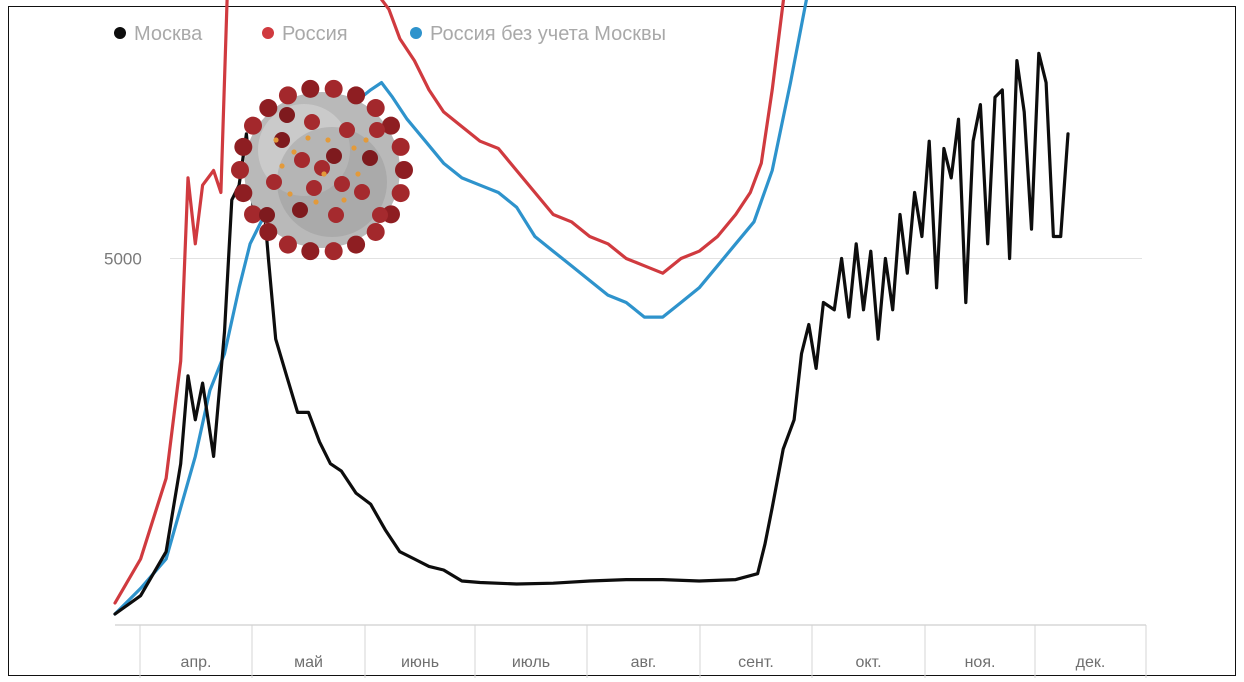  What do you see at coordinates (315, 34) in the screenshot?
I see `legend-label: Россия` at bounding box center [315, 34].